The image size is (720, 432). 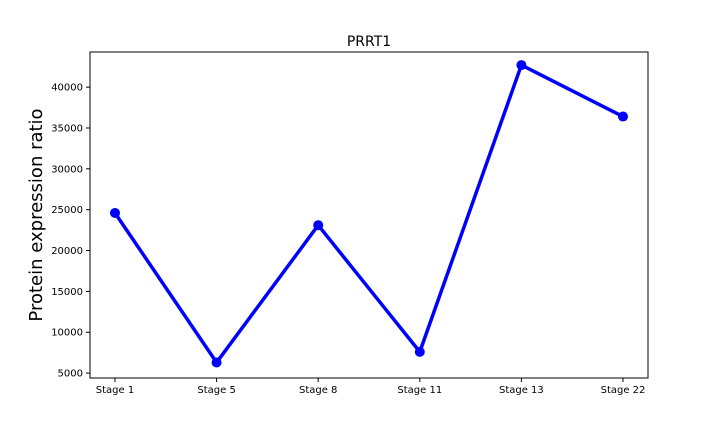 What do you see at coordinates (70, 374) in the screenshot?
I see `y-tick-label: 5000` at bounding box center [70, 374].